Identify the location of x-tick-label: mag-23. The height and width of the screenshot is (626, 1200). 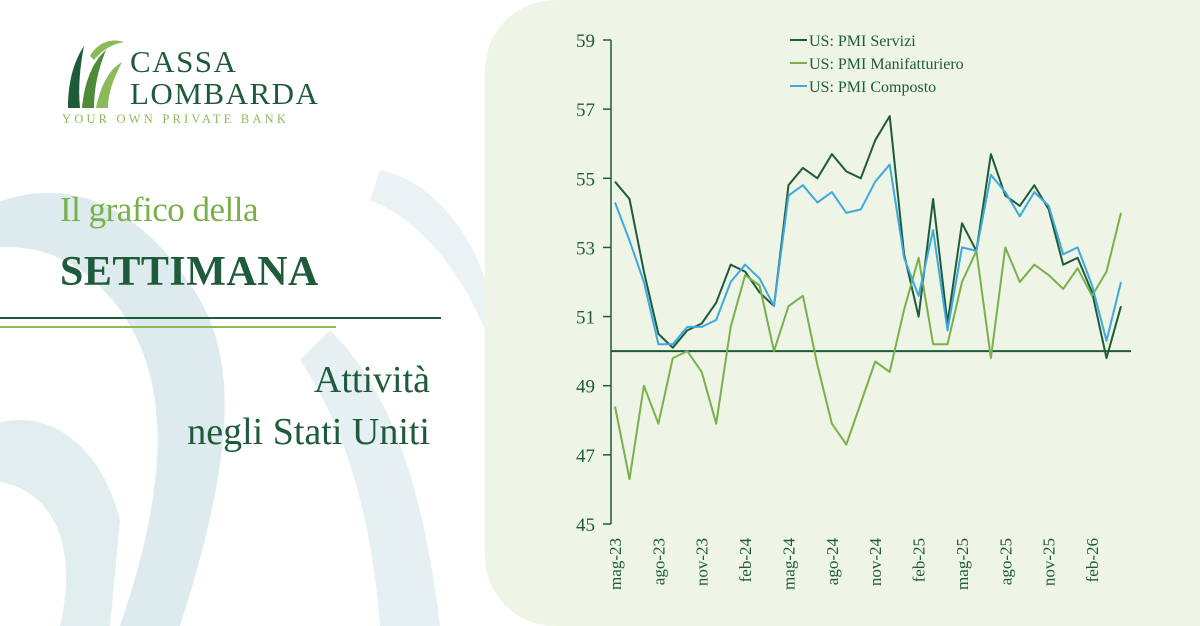
(615, 564).